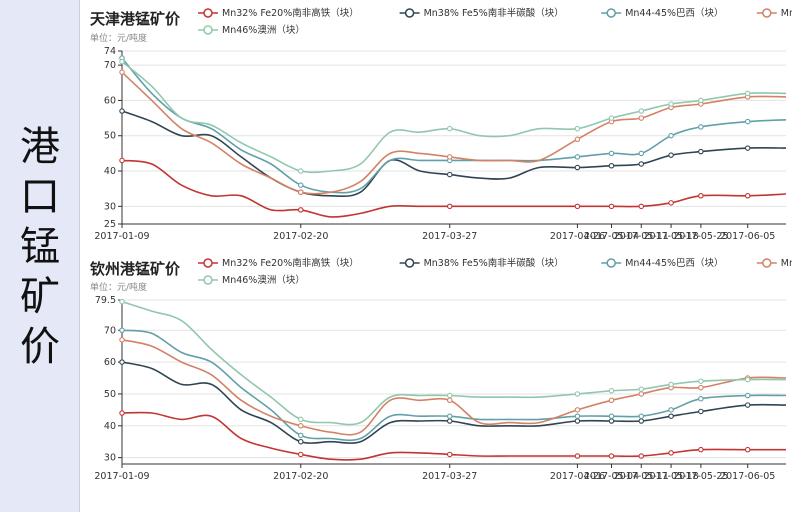  Describe the element at coordinates (577, 236) in the screenshot. I see `x-tick-label: 2017-04-26` at that location.